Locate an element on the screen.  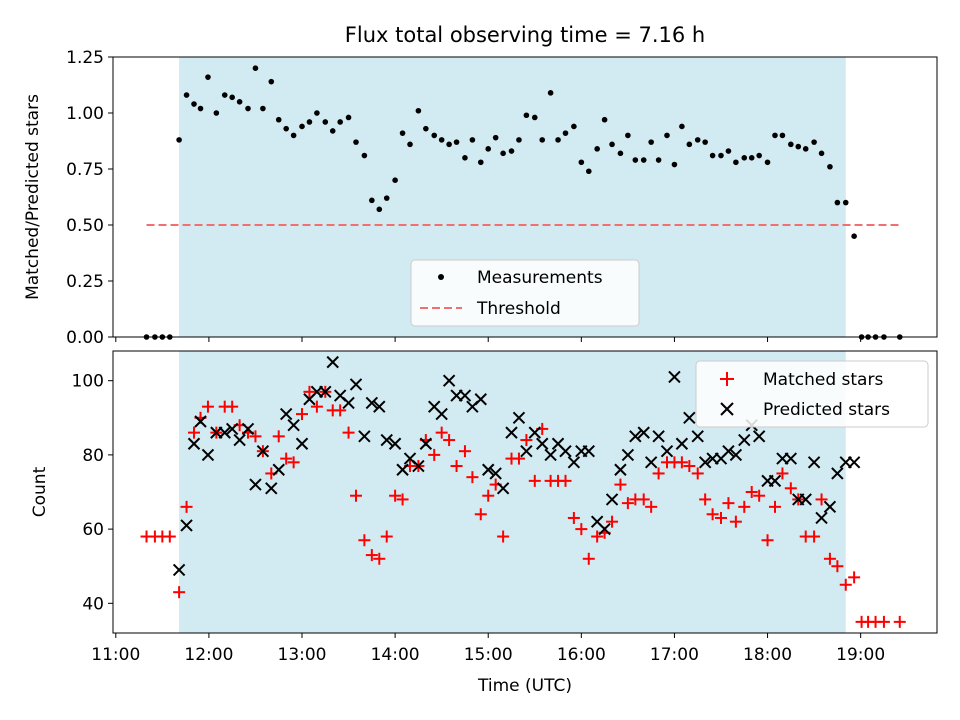
legend-predicted-marker is located at coordinates (727, 409).